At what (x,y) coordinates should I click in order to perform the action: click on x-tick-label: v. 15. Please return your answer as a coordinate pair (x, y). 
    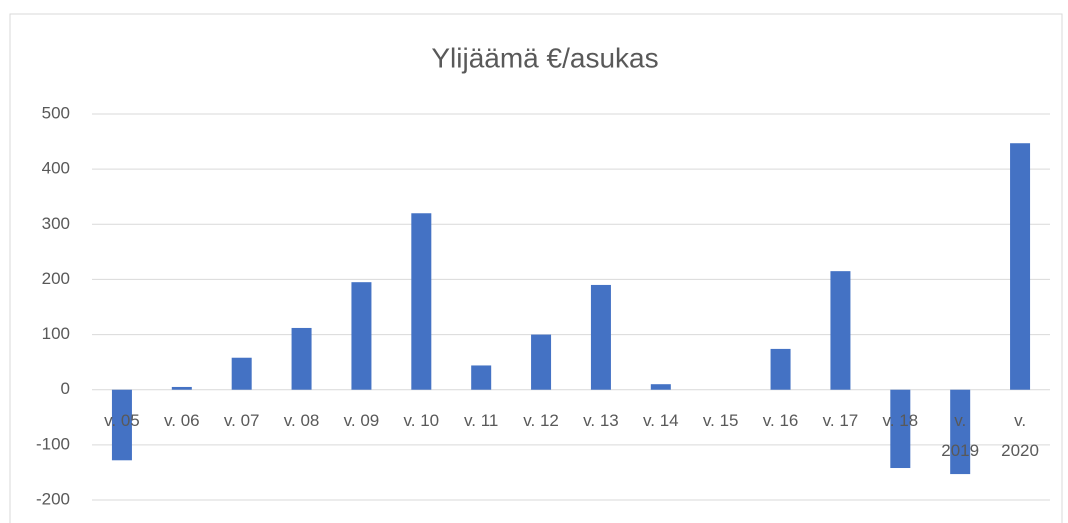
    Looking at the image, I should click on (720, 420).